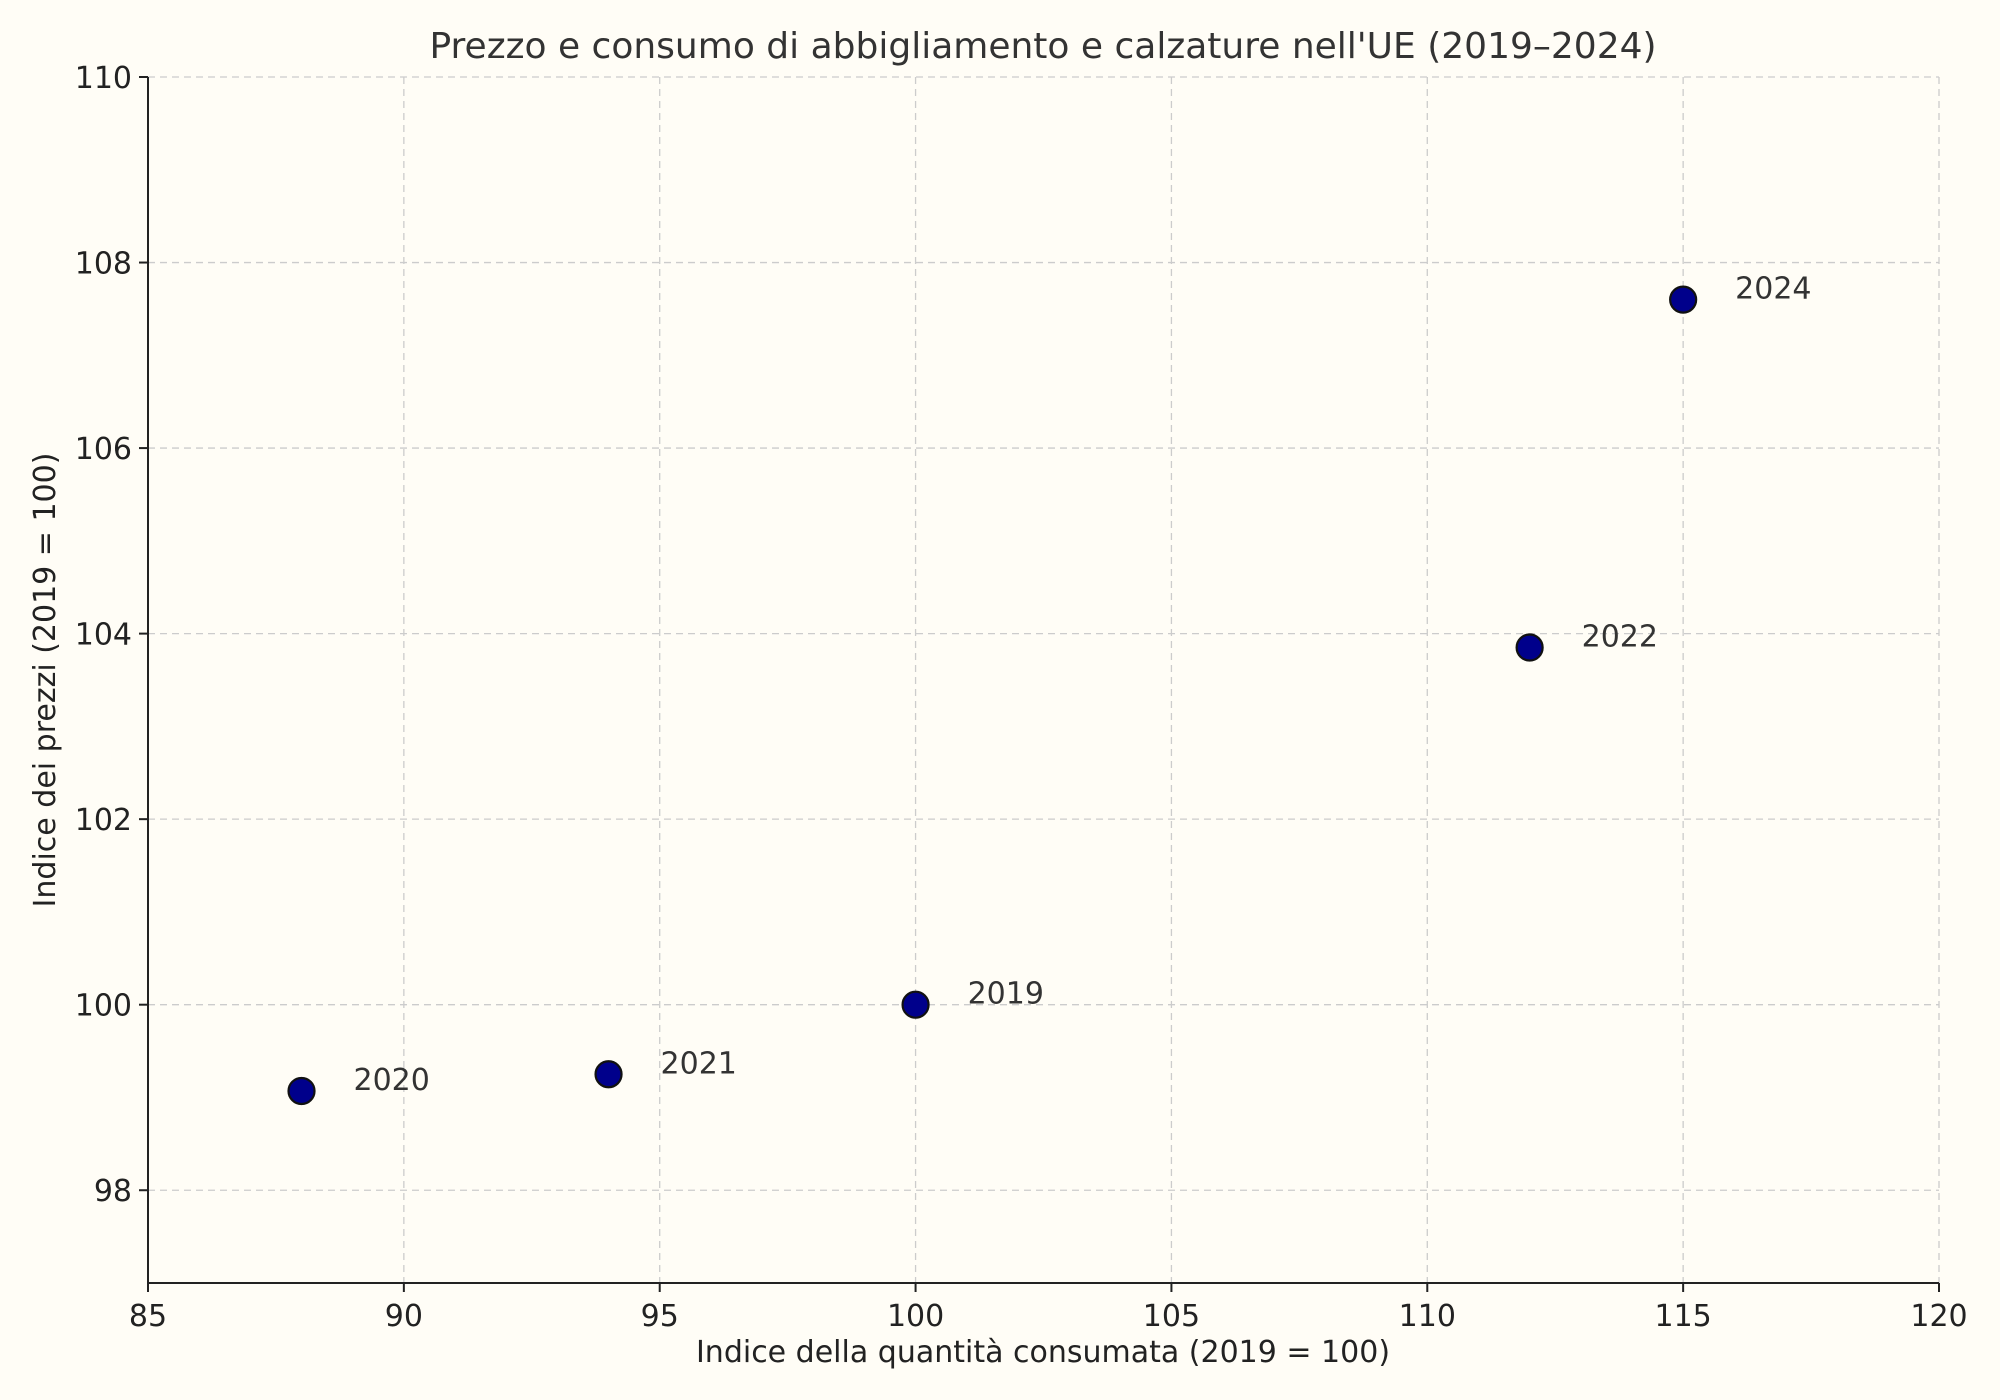  What do you see at coordinates (103, 264) in the screenshot?
I see `y-tick-label: 108` at bounding box center [103, 264].